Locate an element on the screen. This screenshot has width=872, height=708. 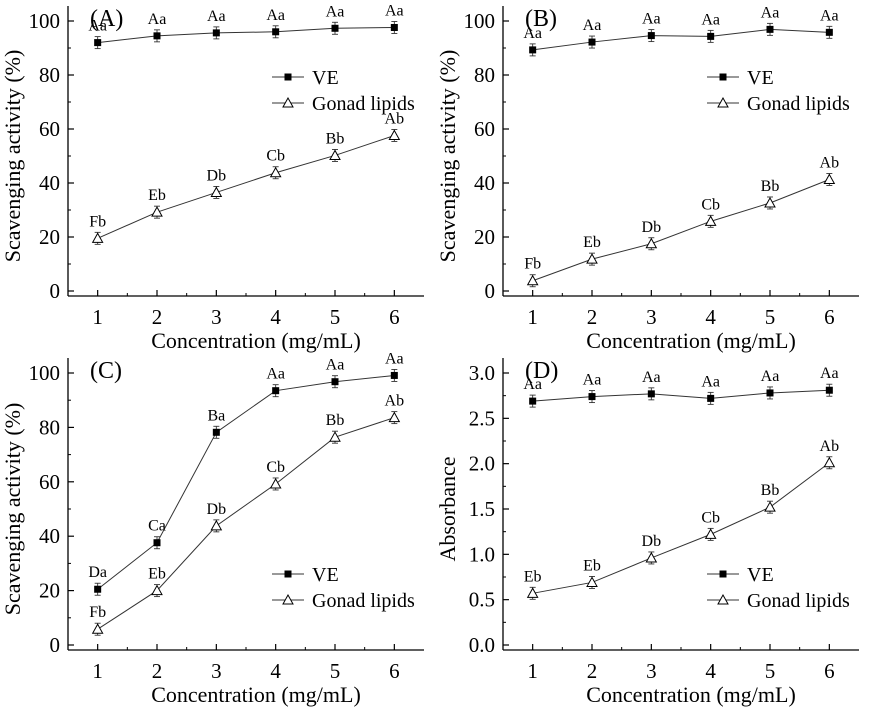
y-axis-title: Absorbance is located at coordinates (447, 508).